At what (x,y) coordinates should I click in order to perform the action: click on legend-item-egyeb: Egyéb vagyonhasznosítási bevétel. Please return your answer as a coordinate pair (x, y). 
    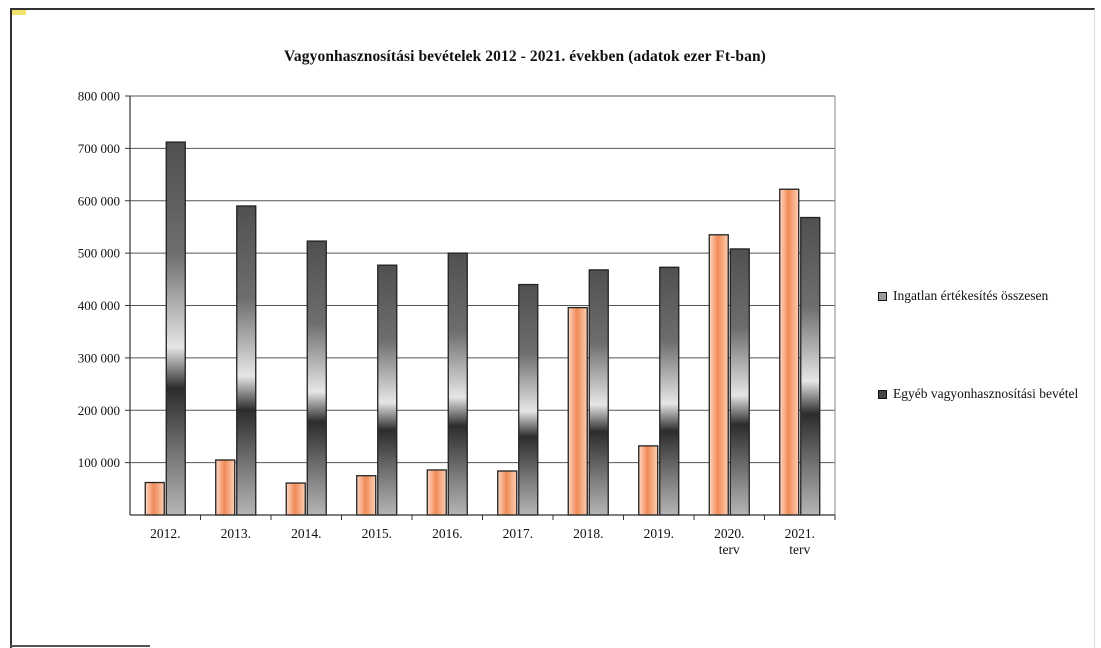
    Looking at the image, I should click on (983, 393).